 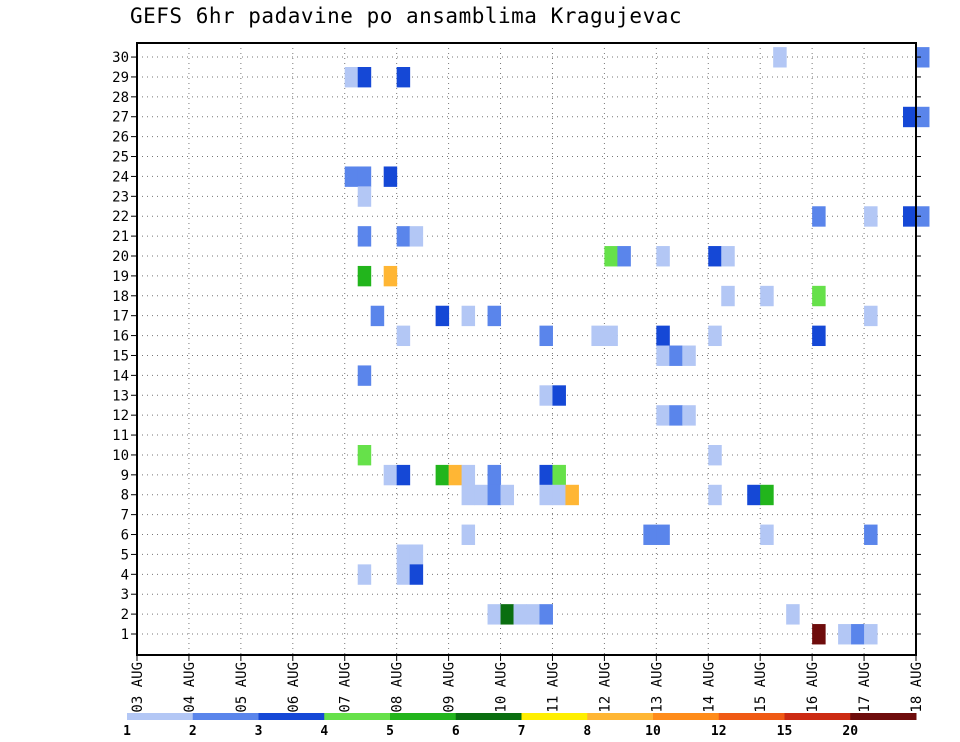 What do you see at coordinates (398, 687) in the screenshot?
I see `x-tick-label: 08 AUG` at bounding box center [398, 687].